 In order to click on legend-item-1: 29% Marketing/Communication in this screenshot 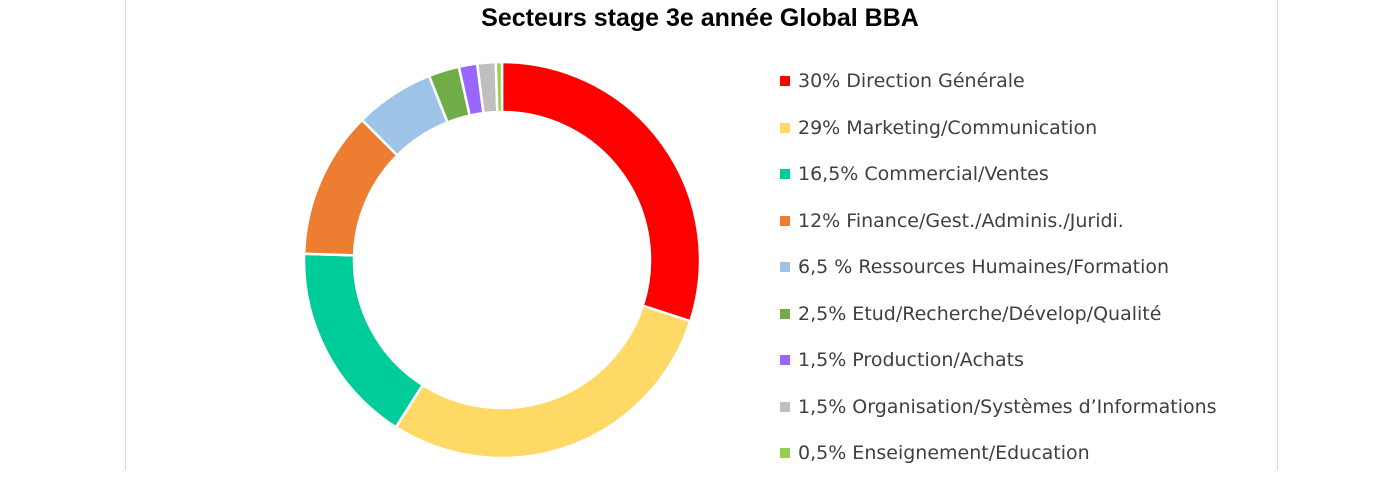, I will do `click(998, 128)`.